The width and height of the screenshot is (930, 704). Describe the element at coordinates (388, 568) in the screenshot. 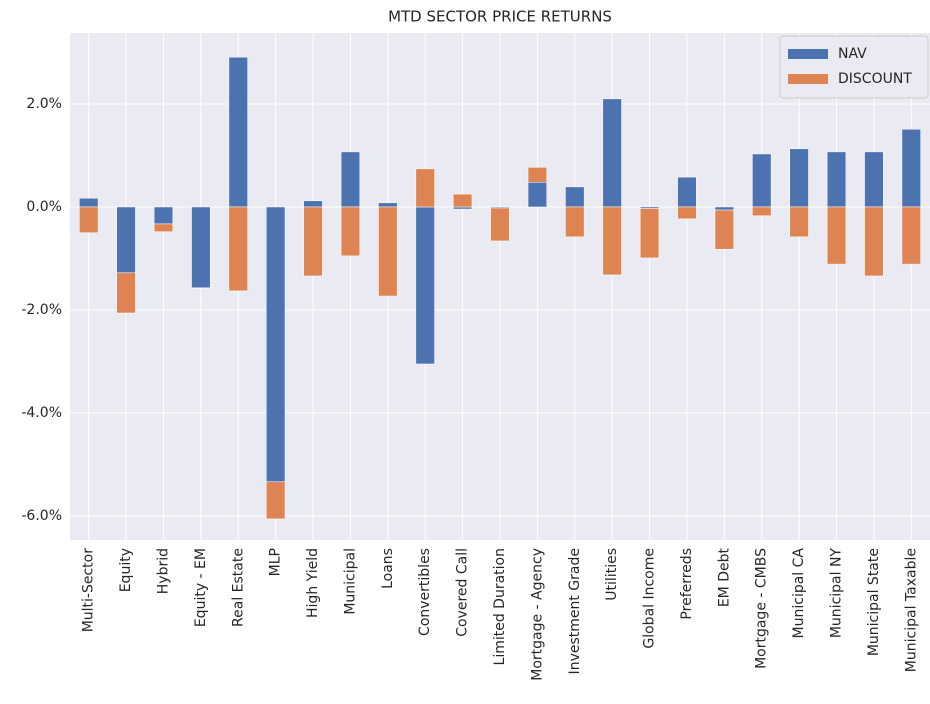

I see `x-tick-label: Loans` at that location.